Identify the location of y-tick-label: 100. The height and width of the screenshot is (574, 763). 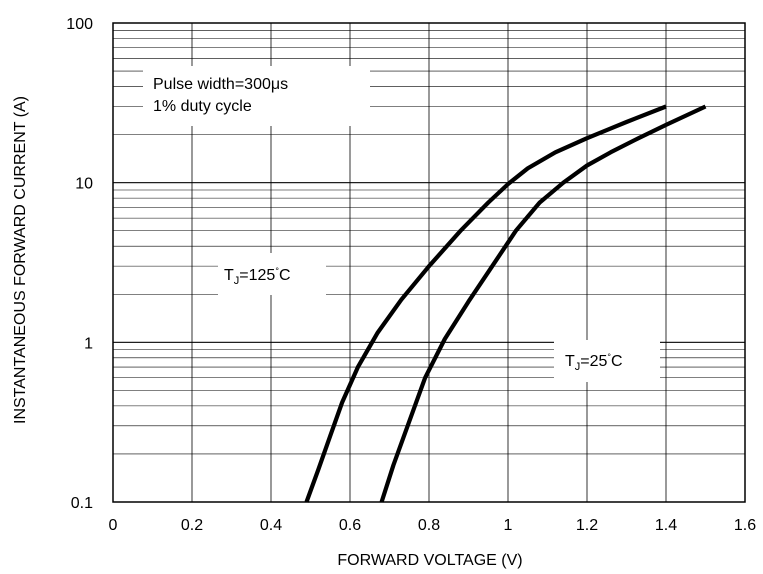
(79, 24).